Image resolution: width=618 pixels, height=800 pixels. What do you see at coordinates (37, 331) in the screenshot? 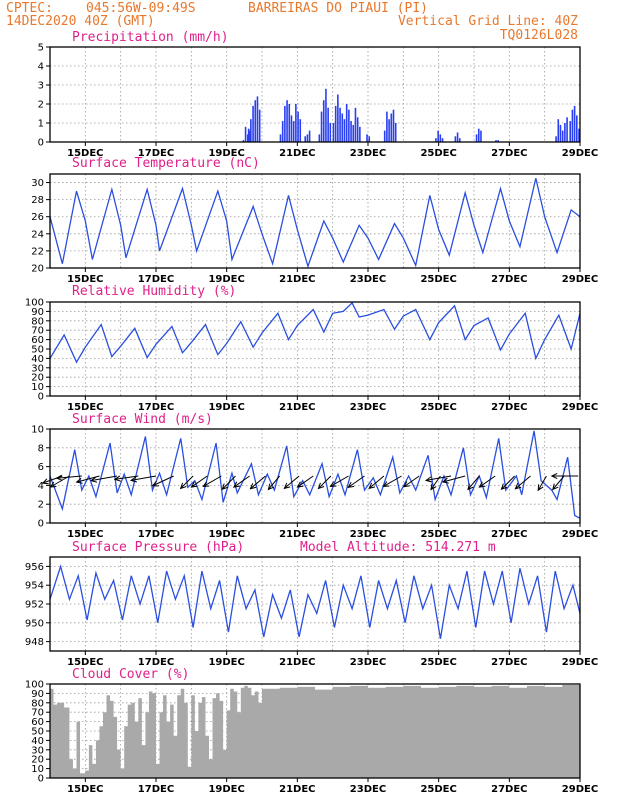
I see `humidity-ytick-label: 70` at bounding box center [37, 331].